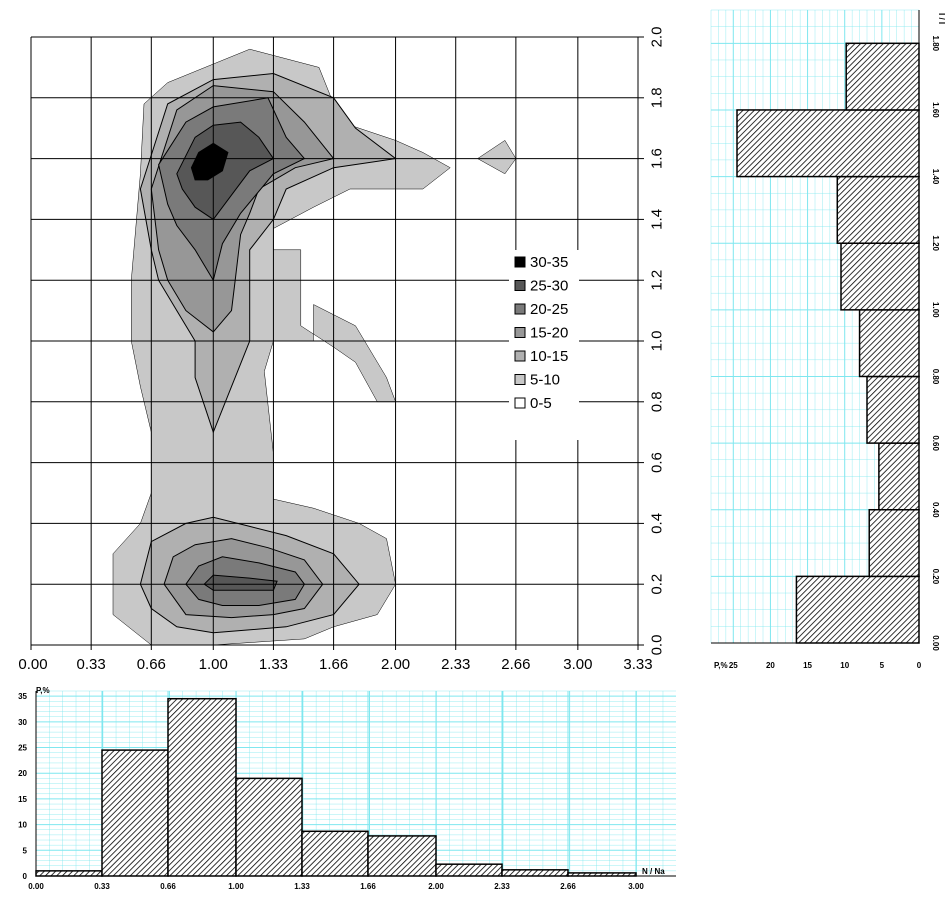  What do you see at coordinates (721, 665) in the screenshot?
I see `right-xlabel: P,%` at bounding box center [721, 665].